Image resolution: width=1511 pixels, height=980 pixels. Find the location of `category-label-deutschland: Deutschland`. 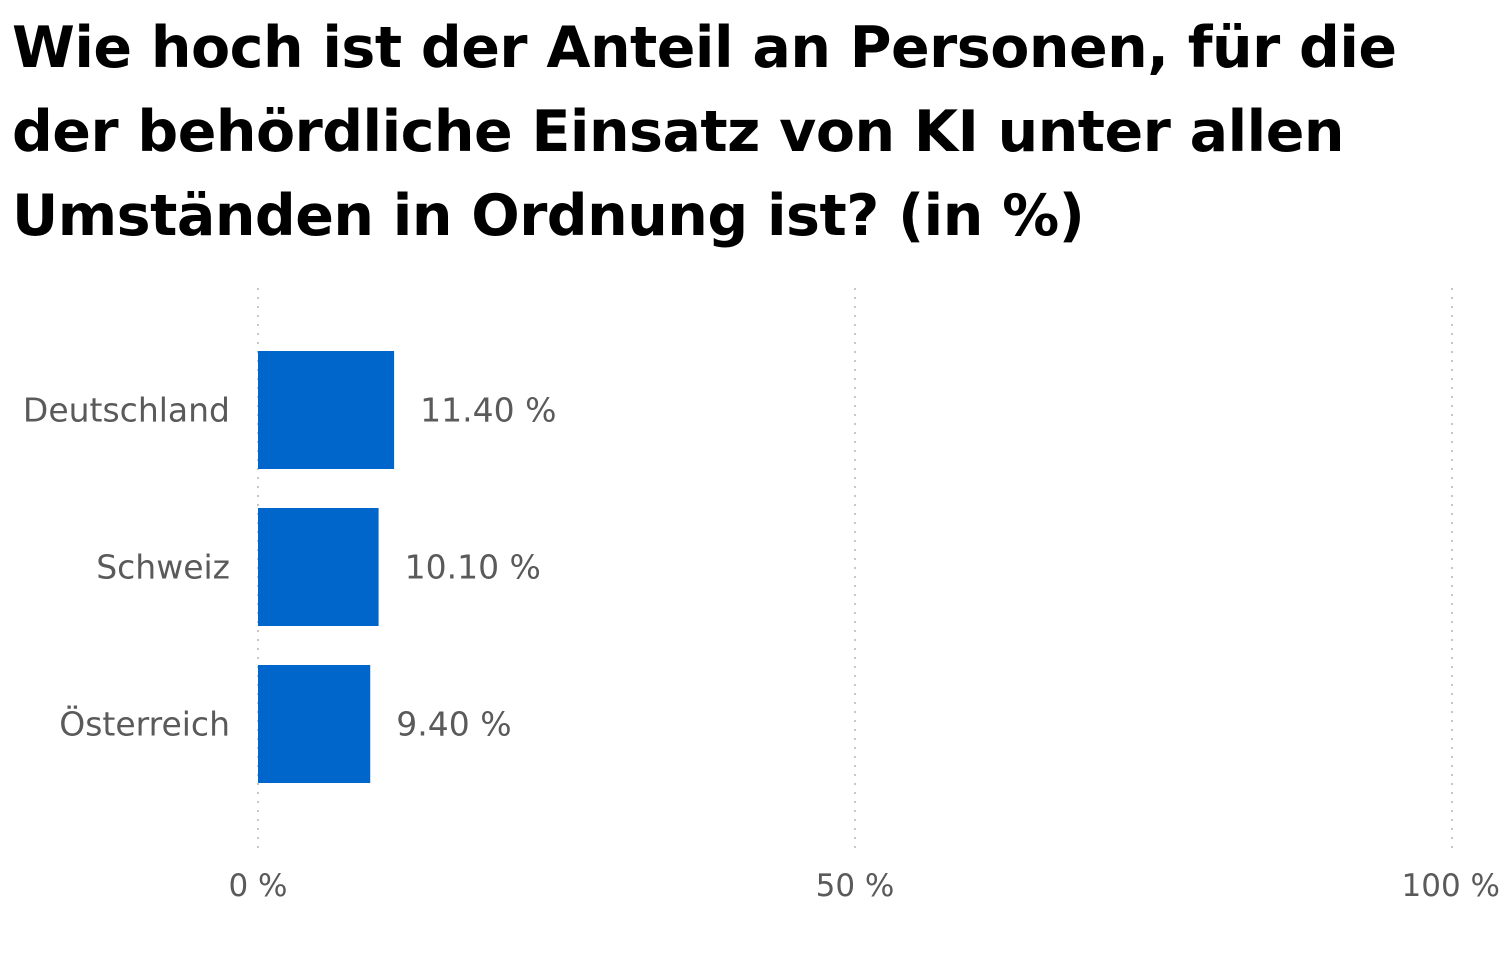

category-label-deutschland: Deutschland is located at coordinates (126, 410).